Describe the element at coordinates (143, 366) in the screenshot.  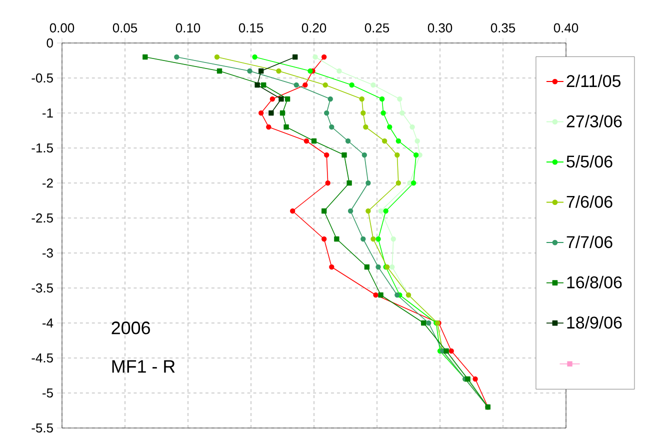
I see `annotation: MF1 - R` at that location.